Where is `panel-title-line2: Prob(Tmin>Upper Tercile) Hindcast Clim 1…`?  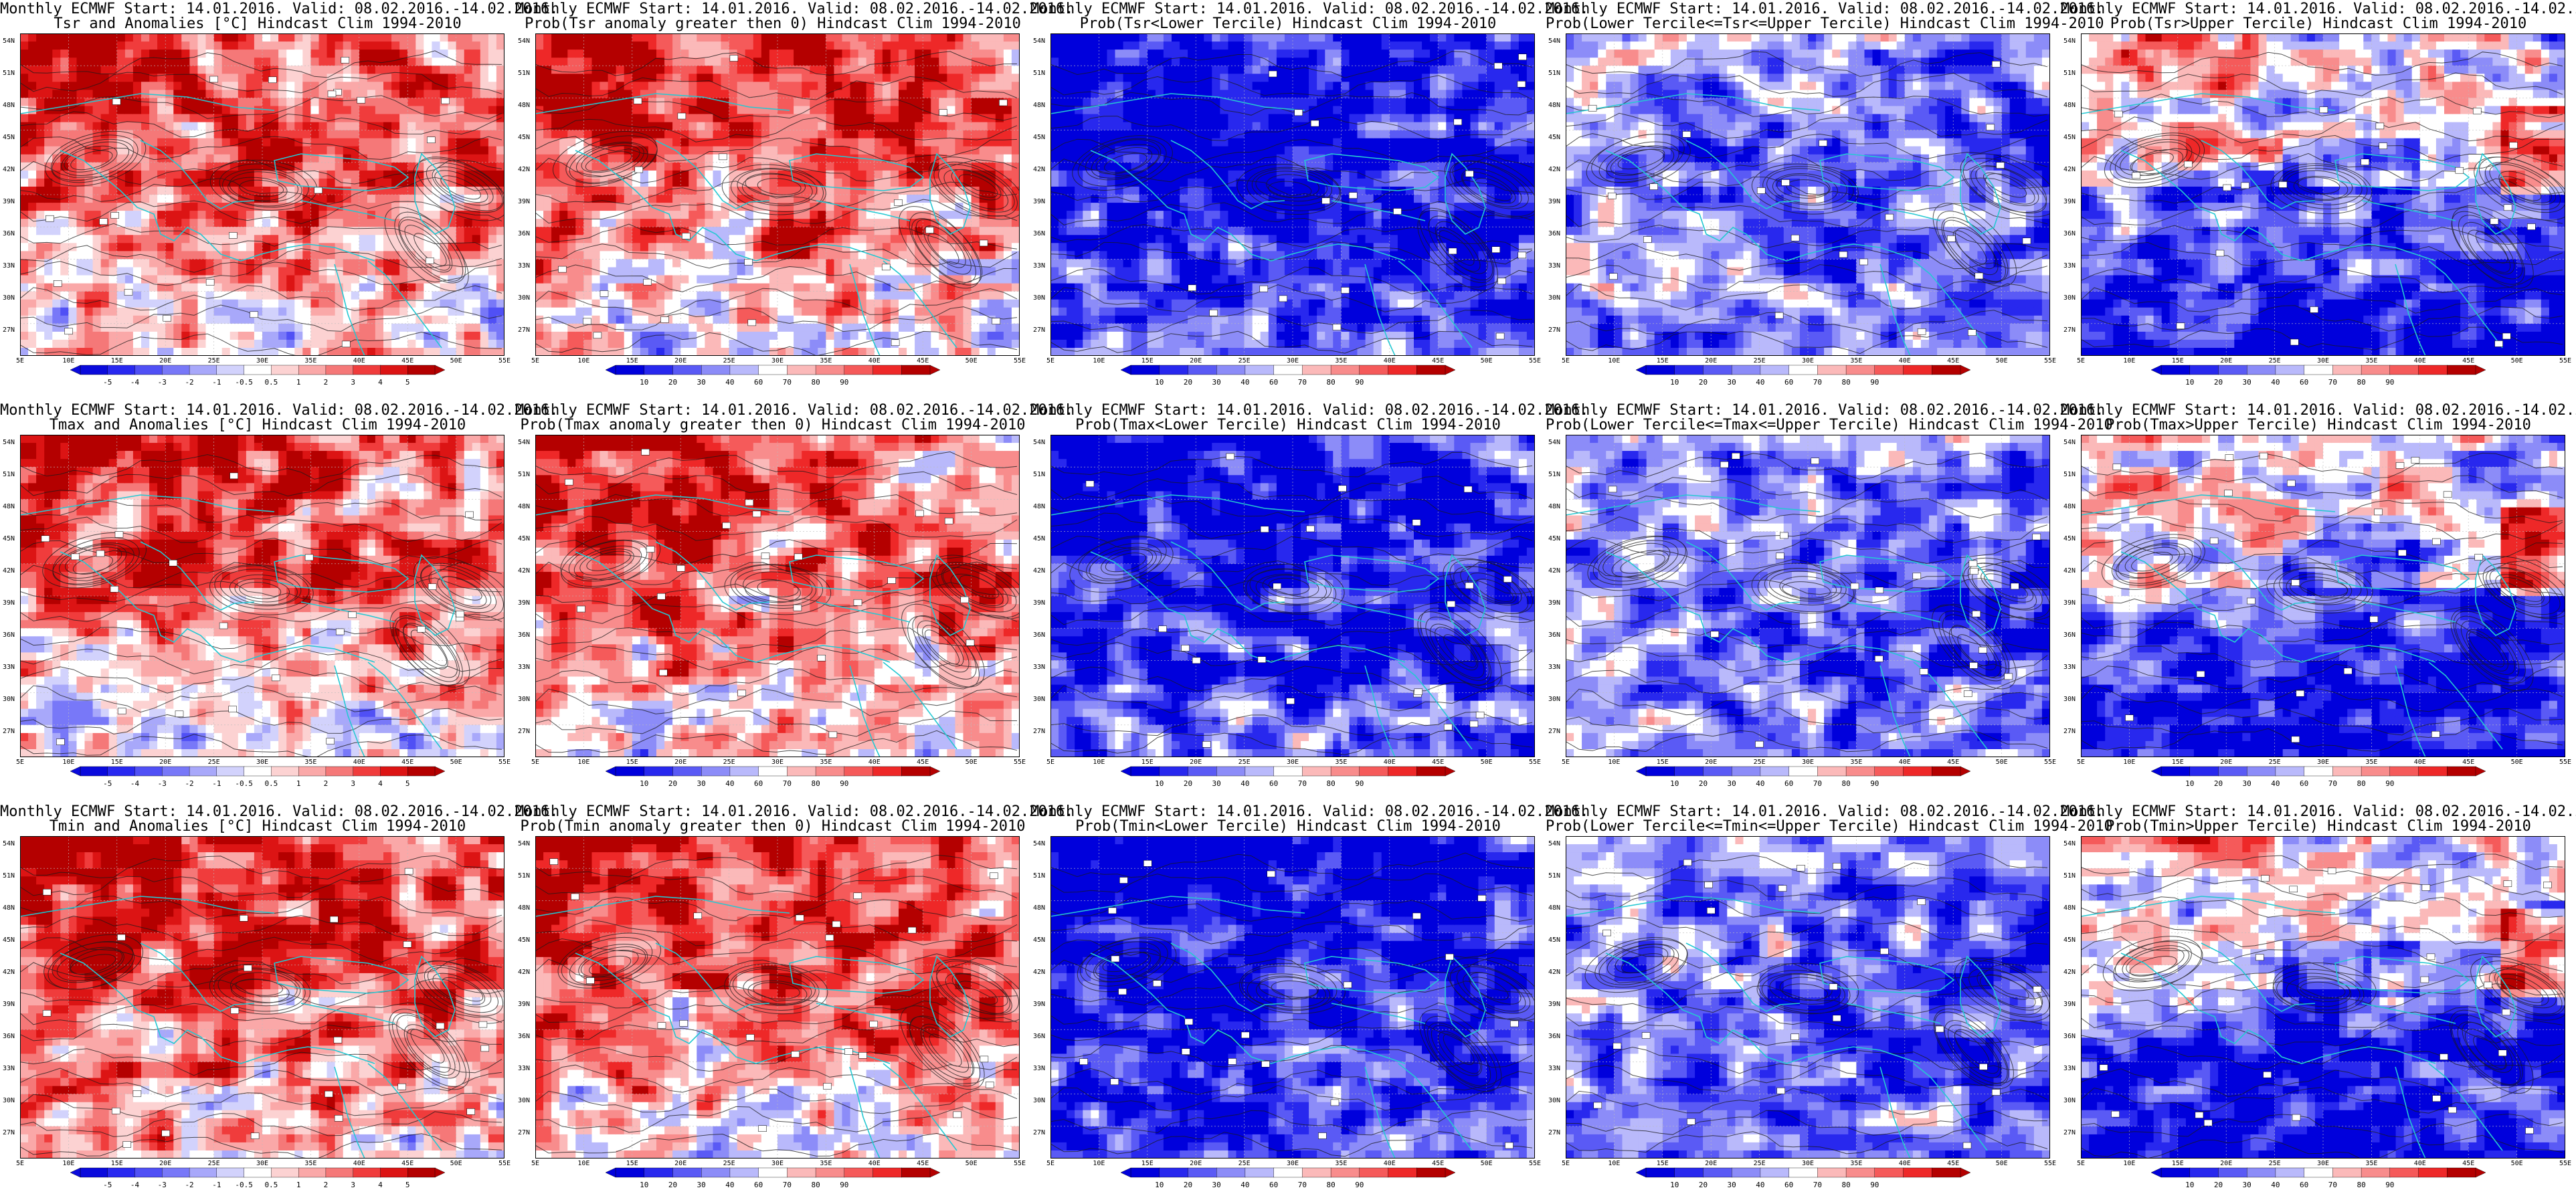 panel-title-line2: Prob(Tmin>Upper Tercile) Hindcast Clim 1… is located at coordinates (2318, 827).